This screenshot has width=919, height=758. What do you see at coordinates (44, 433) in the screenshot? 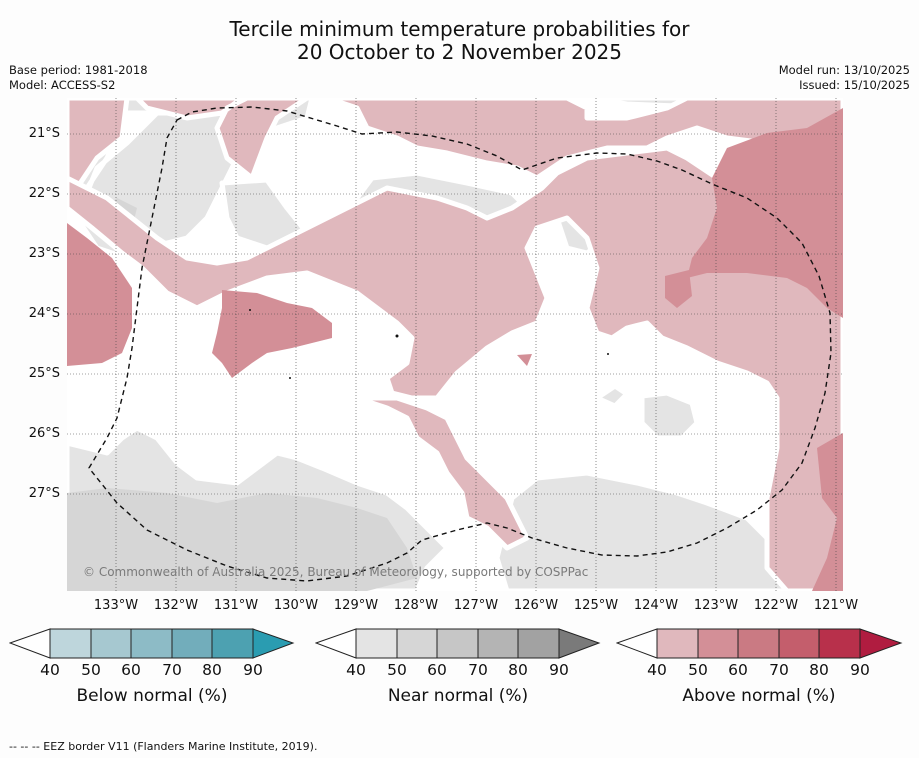
I see `lat-label-26s: 26°S` at bounding box center [44, 433].